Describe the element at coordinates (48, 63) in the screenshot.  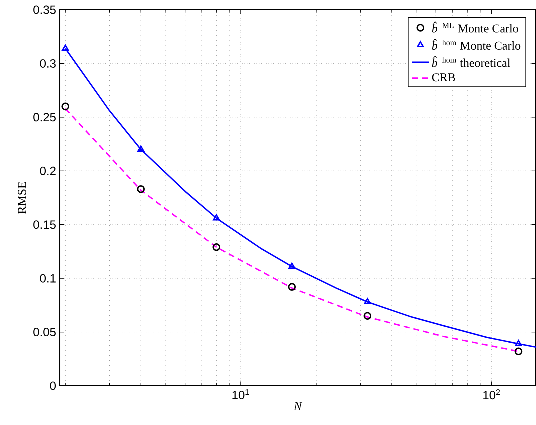
I see `y-tick-label: 0.3` at that location.